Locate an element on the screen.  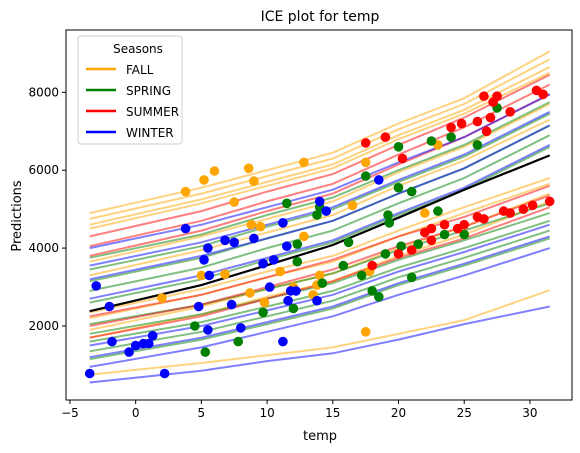
legend-title: Seasons is located at coordinates (138, 49).